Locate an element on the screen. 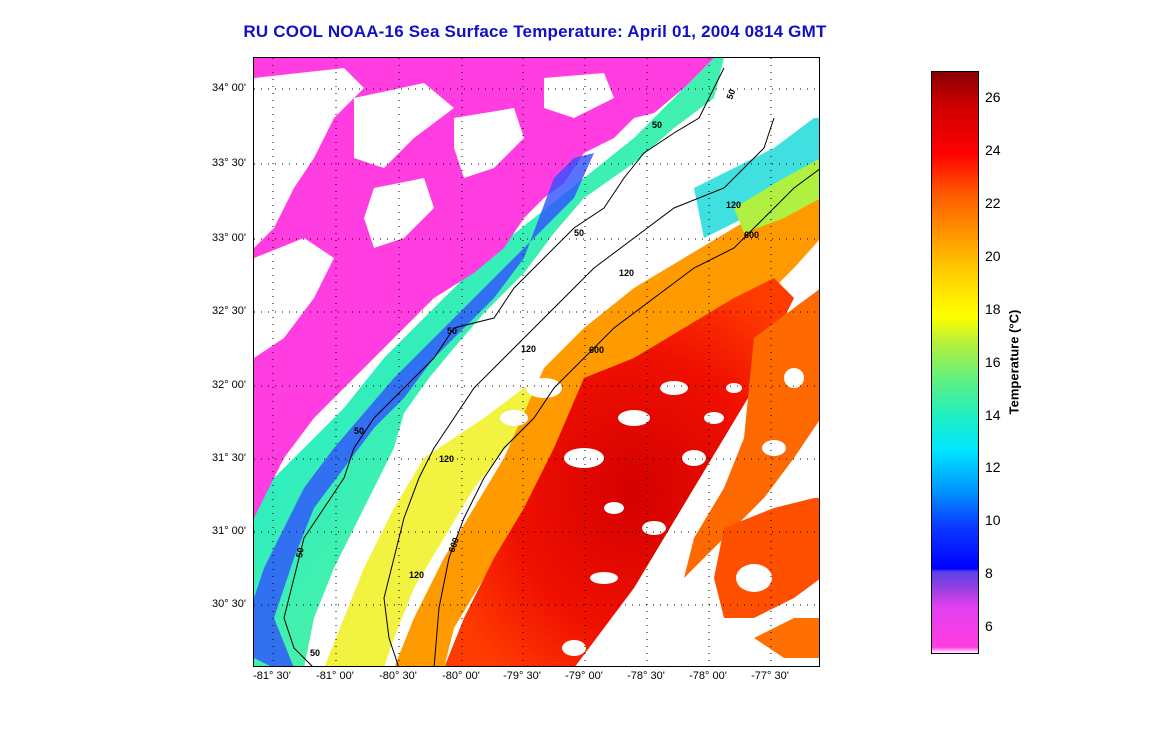 This screenshot has height=751, width=1162. colorbar-tick: 10 is located at coordinates (993, 520).